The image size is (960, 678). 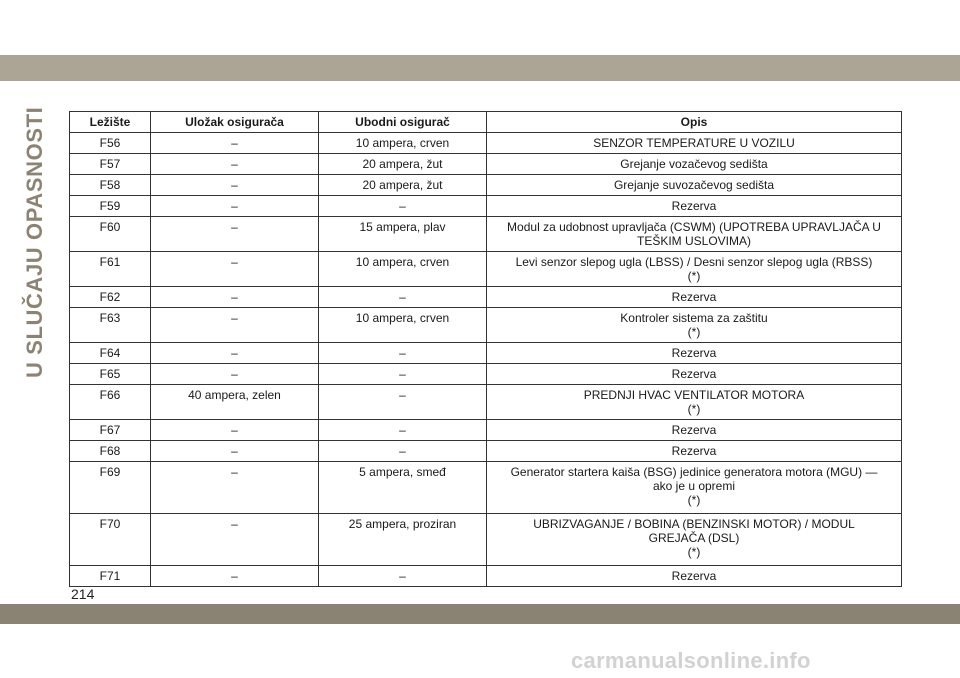 What do you see at coordinates (110, 269) in the screenshot?
I see `cell-lezite: F61` at bounding box center [110, 269].